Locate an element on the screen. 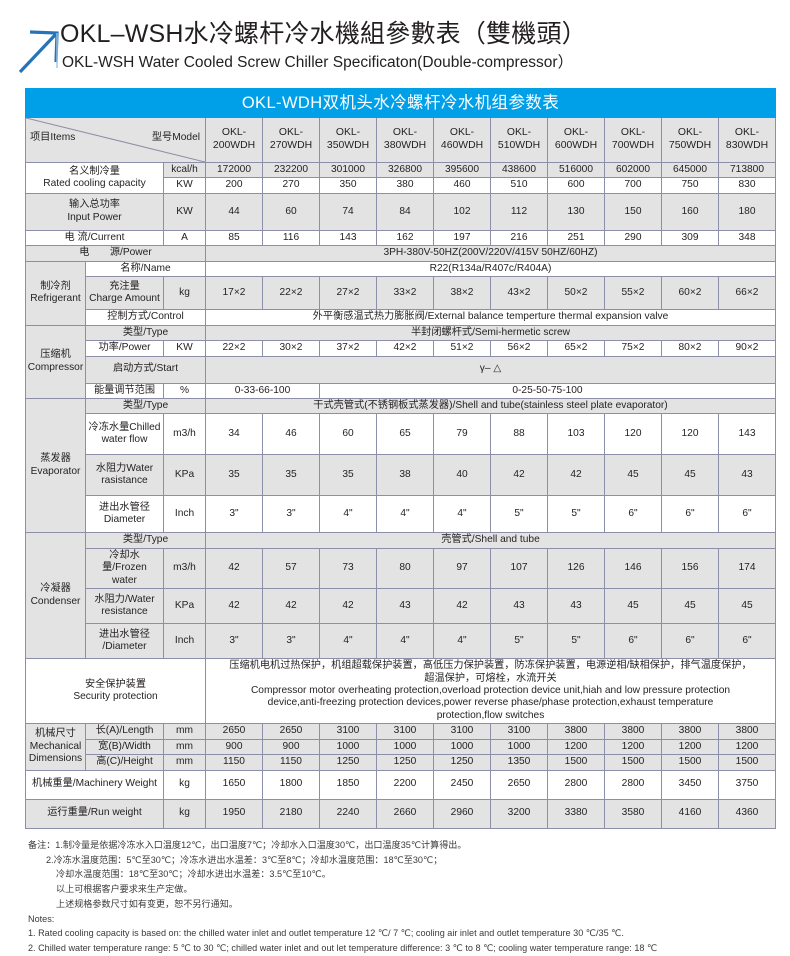 This screenshot has width=790, height=956. note-cn-3: 冷却水温度范围：18℃至30℃；冷却水进出水温差：3.5℃至10℃。 is located at coordinates (193, 874).